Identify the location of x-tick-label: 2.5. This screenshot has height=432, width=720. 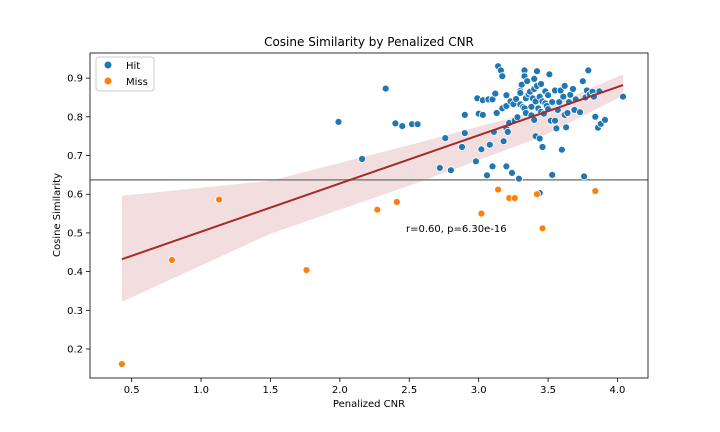
(409, 390).